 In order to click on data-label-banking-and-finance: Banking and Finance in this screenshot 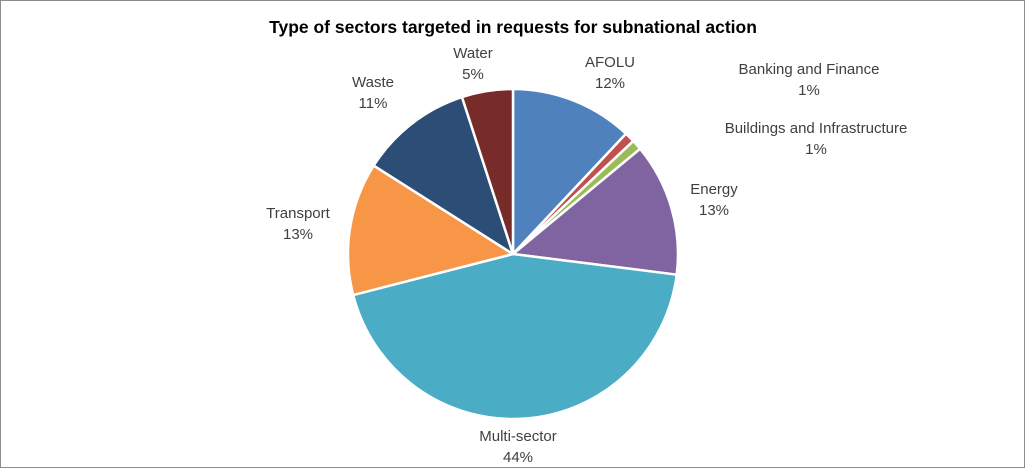, I will do `click(809, 69)`.